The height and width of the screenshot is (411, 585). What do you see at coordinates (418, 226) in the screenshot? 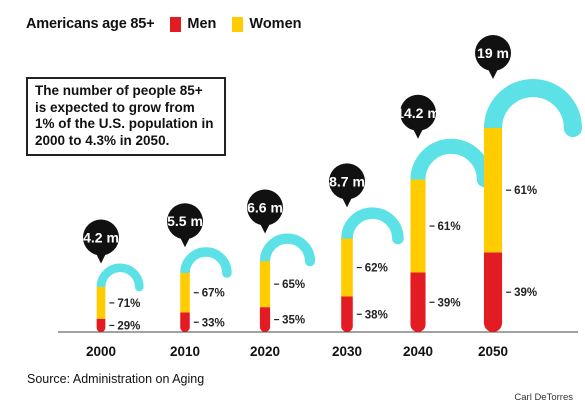
I see `bar-women-2040` at bounding box center [418, 226].